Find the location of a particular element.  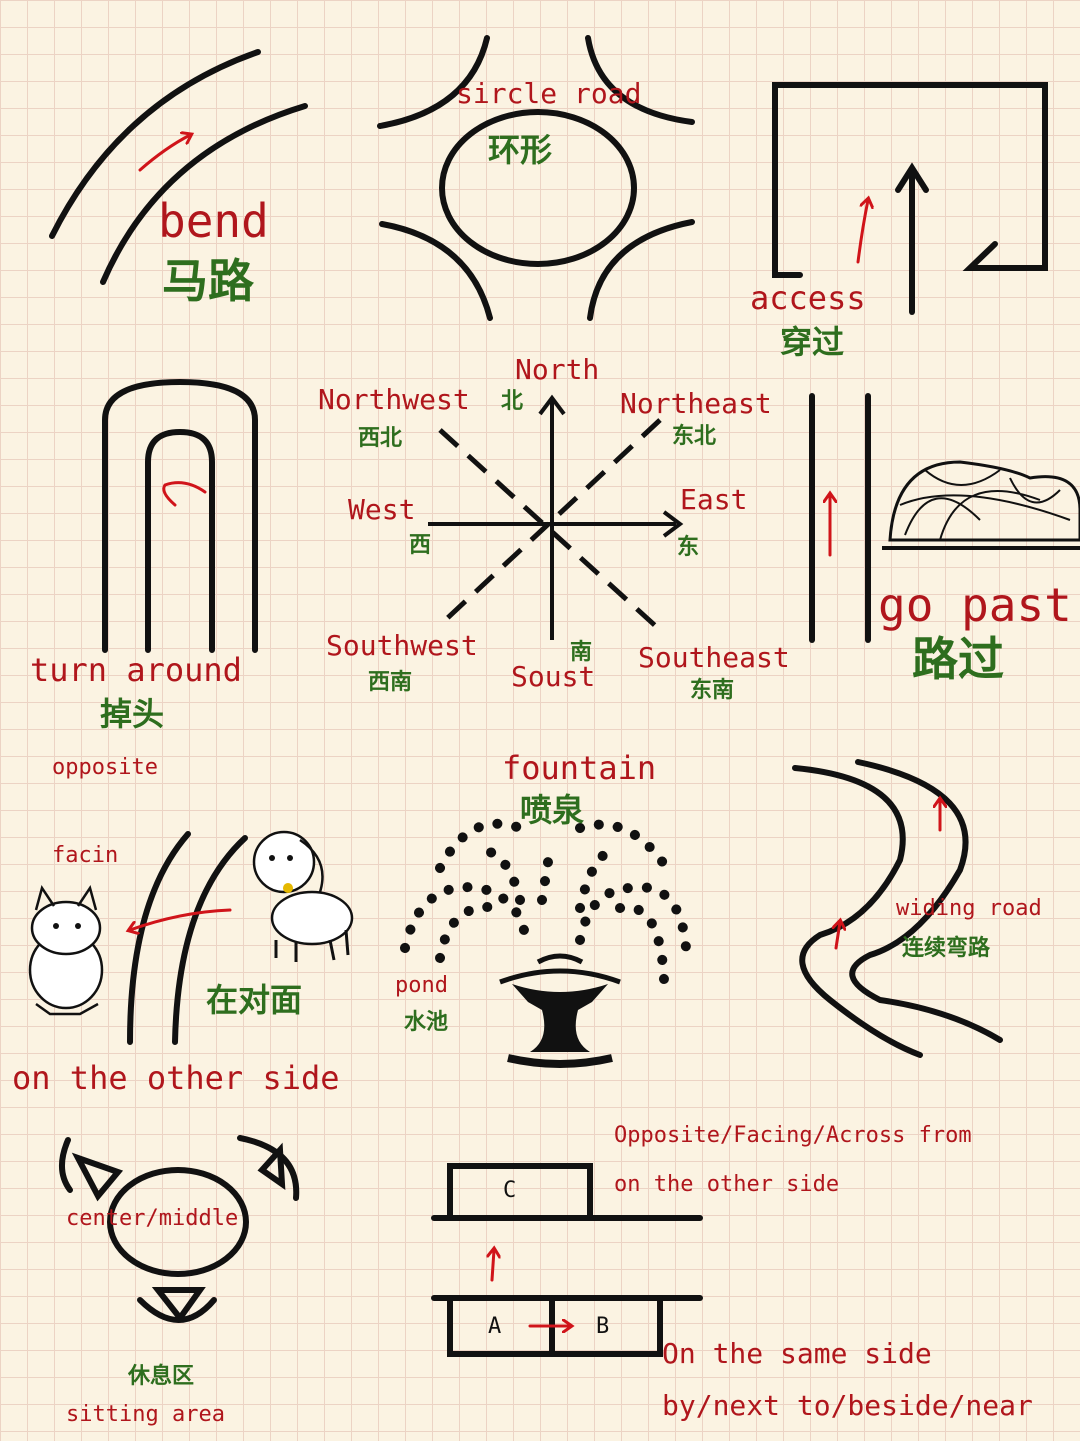

opposite-road is located at coordinates (191, 937).